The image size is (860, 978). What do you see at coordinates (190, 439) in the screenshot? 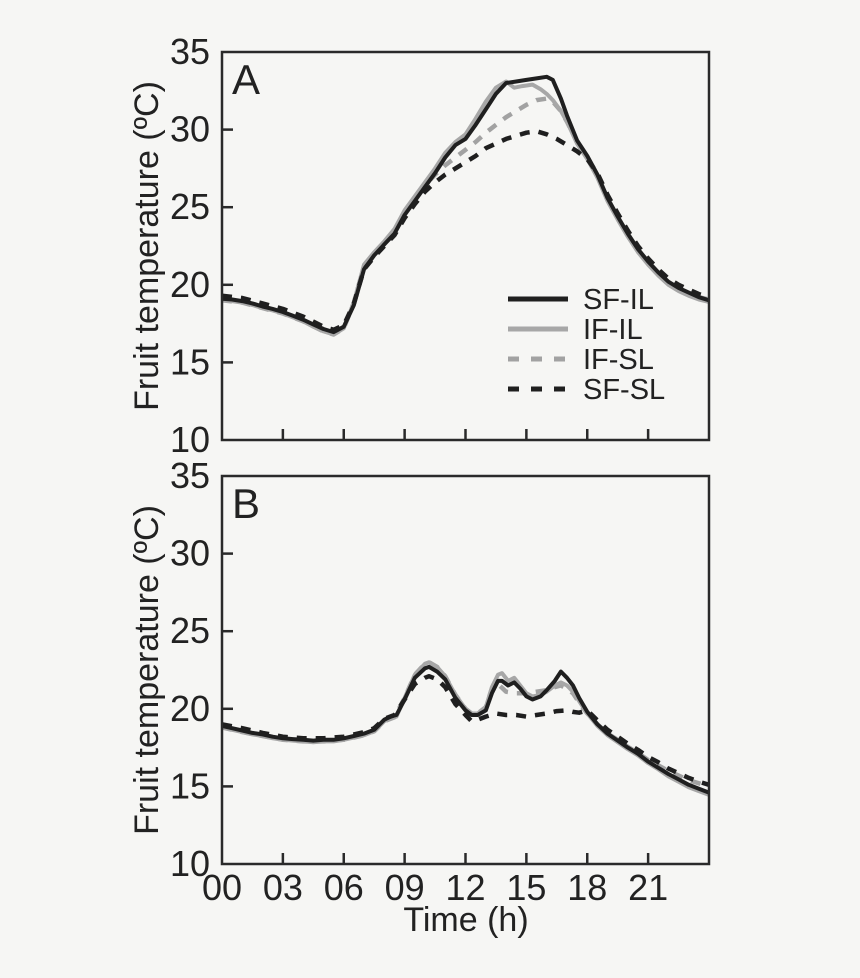
I see `panel-a-y-tick-label: 10` at bounding box center [190, 439].